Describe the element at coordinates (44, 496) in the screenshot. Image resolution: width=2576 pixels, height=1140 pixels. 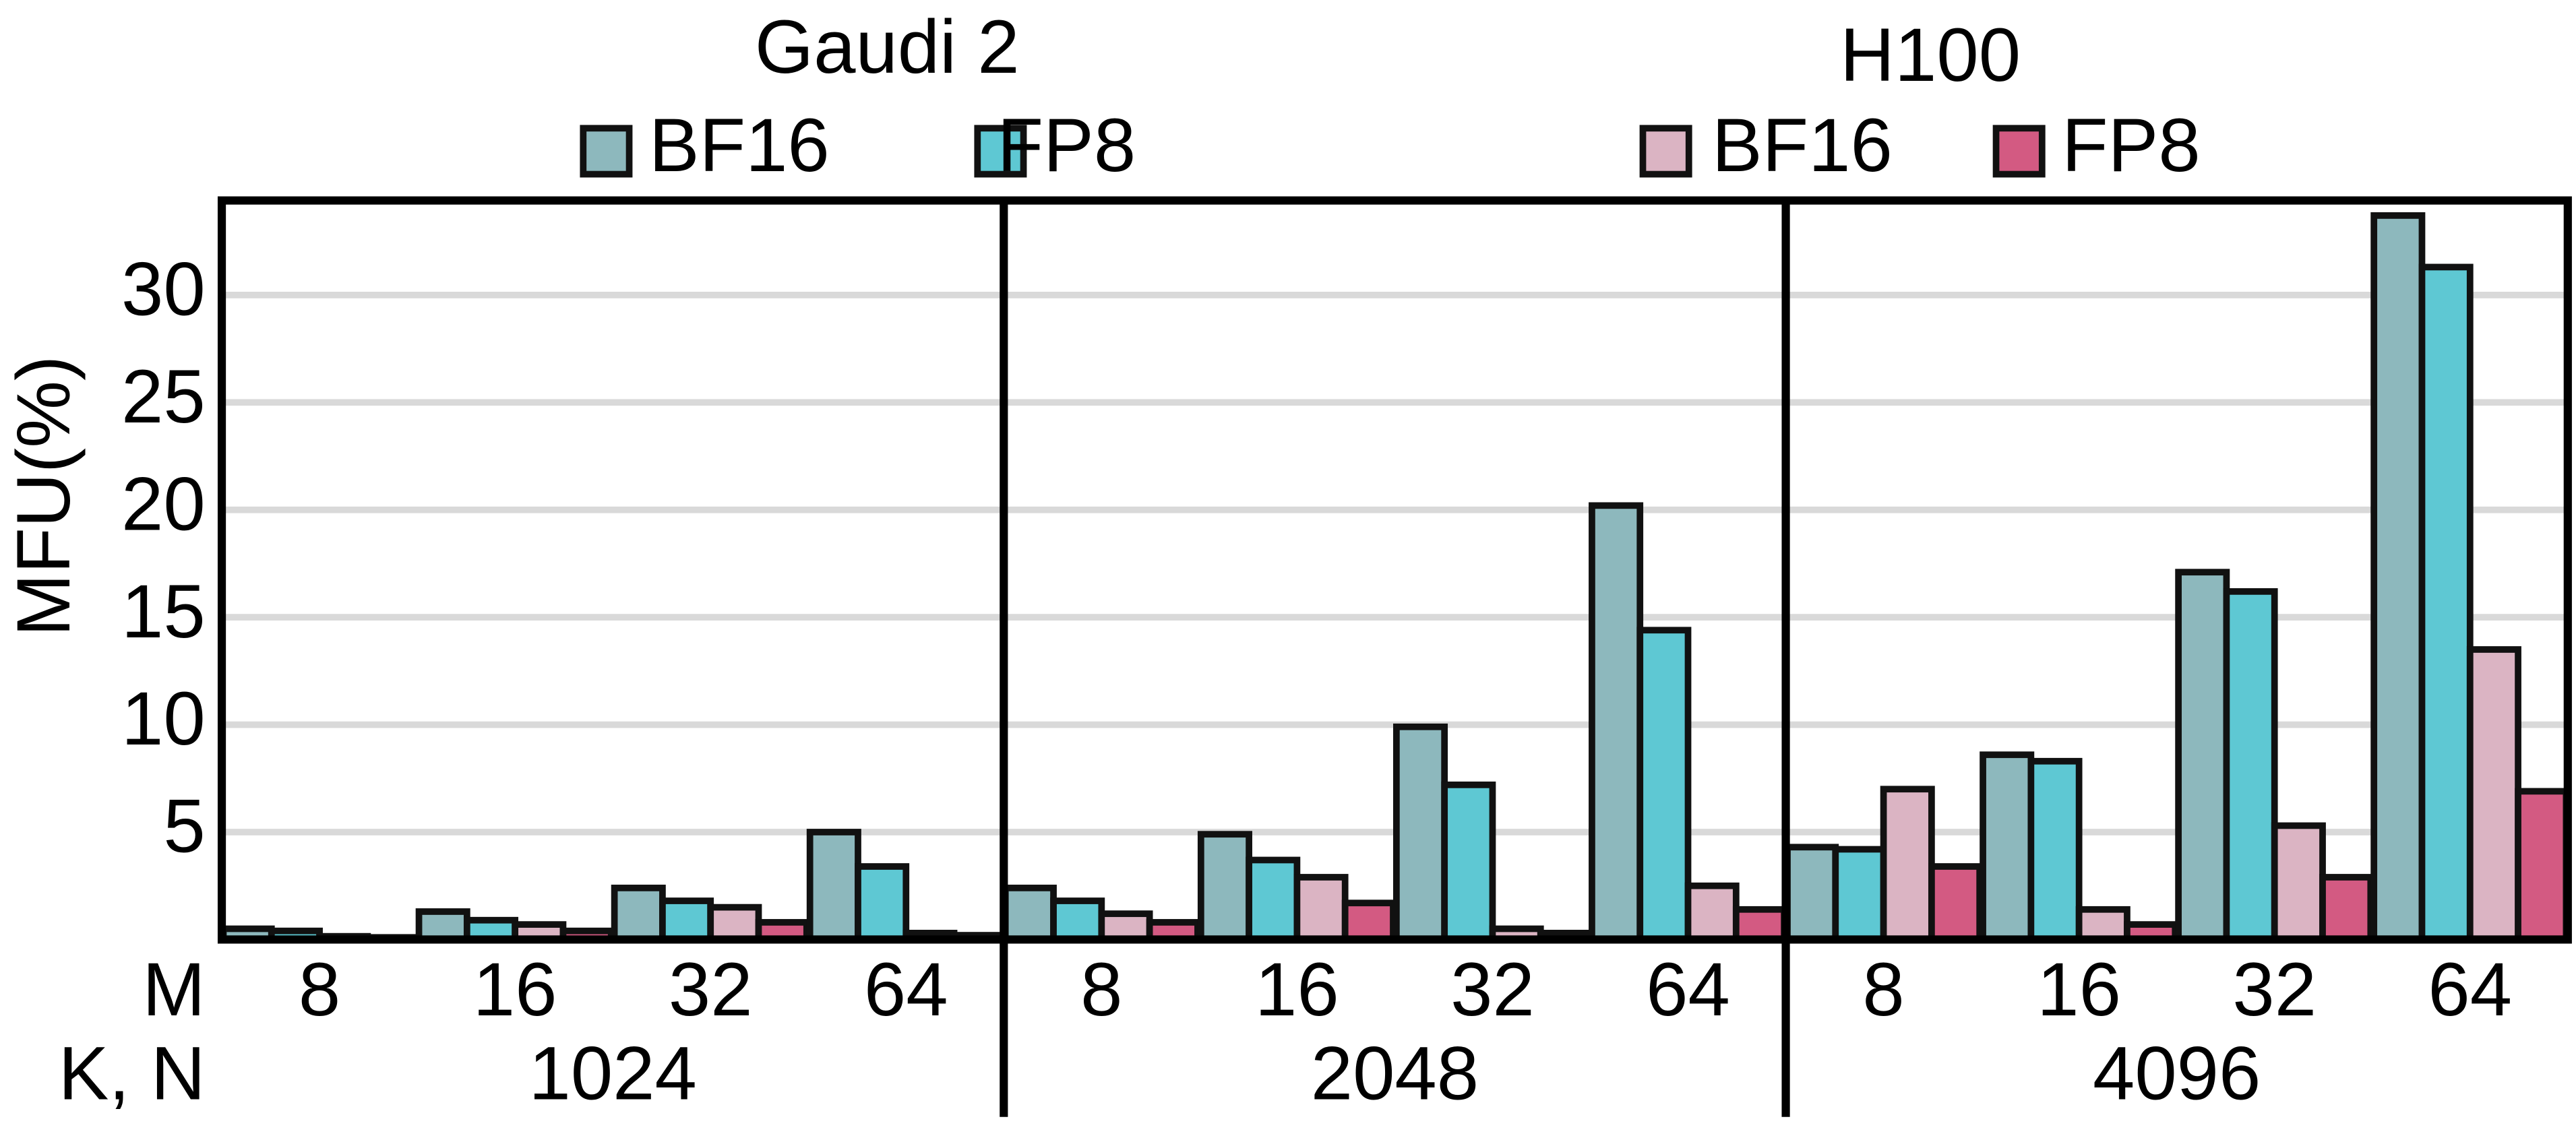
I see `y-axis-label: MFU(%)` at that location.